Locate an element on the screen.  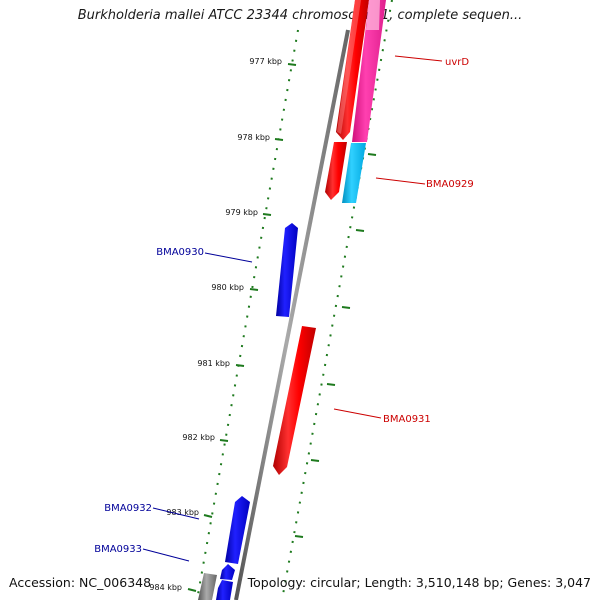
gene-BMA0932 is located at coordinates (237, 530).